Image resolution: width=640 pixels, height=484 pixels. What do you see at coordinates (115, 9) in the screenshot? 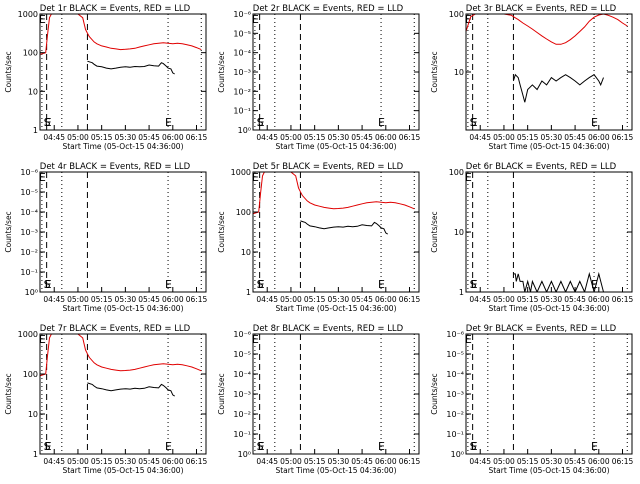
I see `panel-title: Det 1r BLACK = Events, RED = LLD` at bounding box center [115, 9].